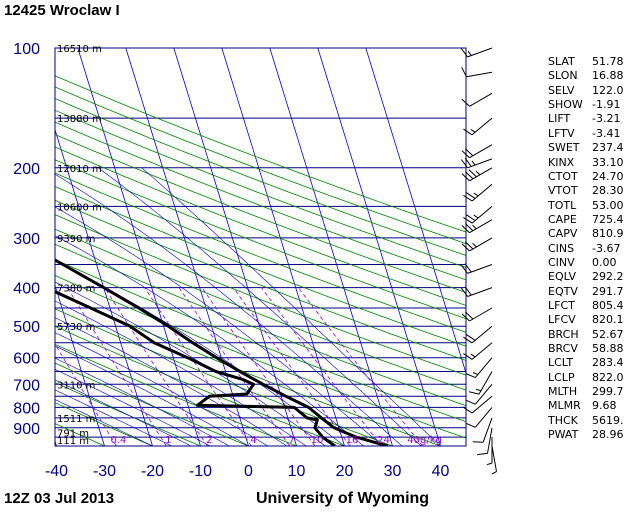 The image size is (640, 512). Describe the element at coordinates (59, 498) in the screenshot. I see `observation-time: 12Z 03 Jul 2013` at that location.